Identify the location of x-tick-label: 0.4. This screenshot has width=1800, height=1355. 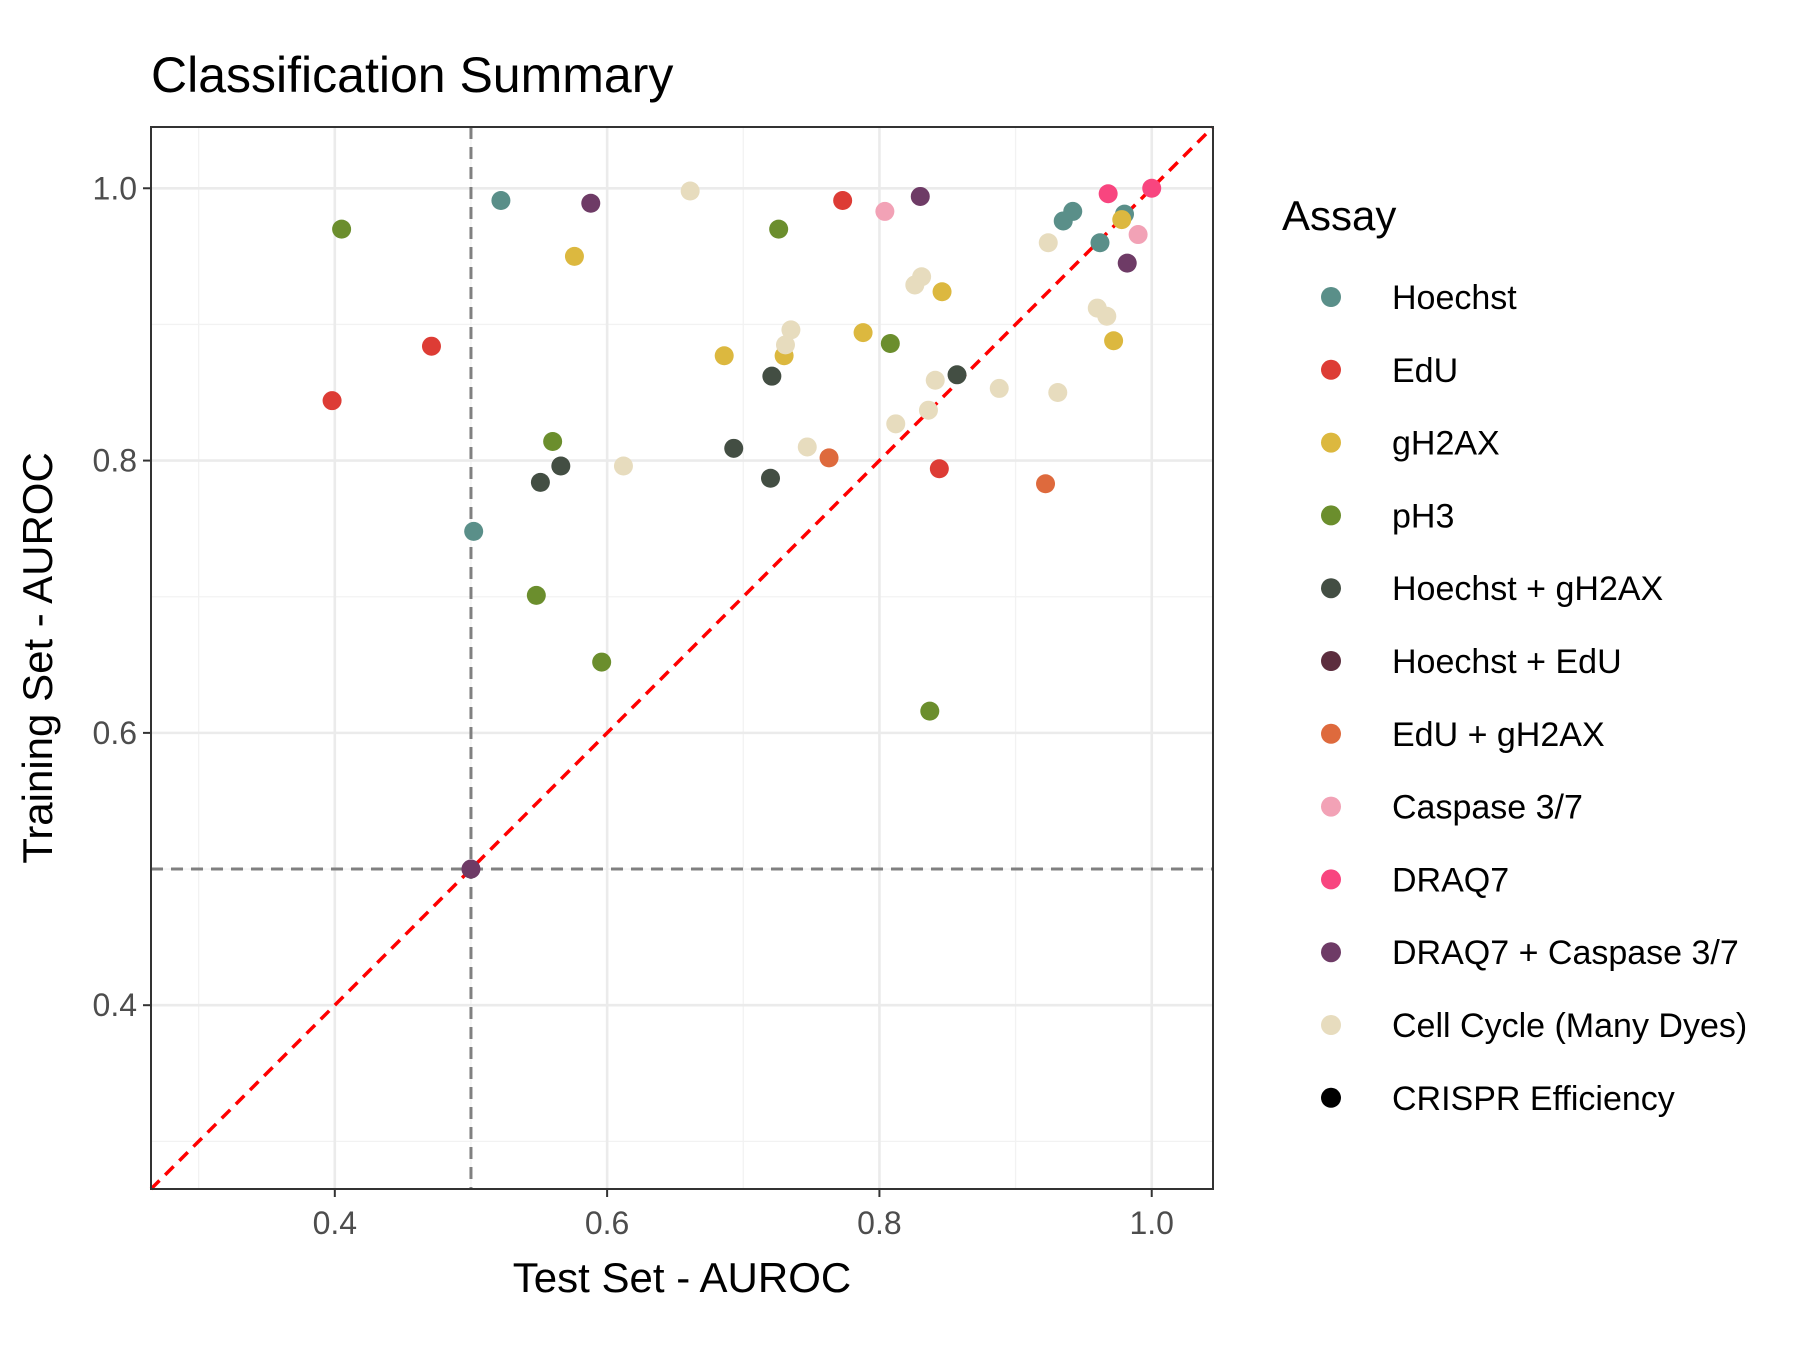
(335, 1223).